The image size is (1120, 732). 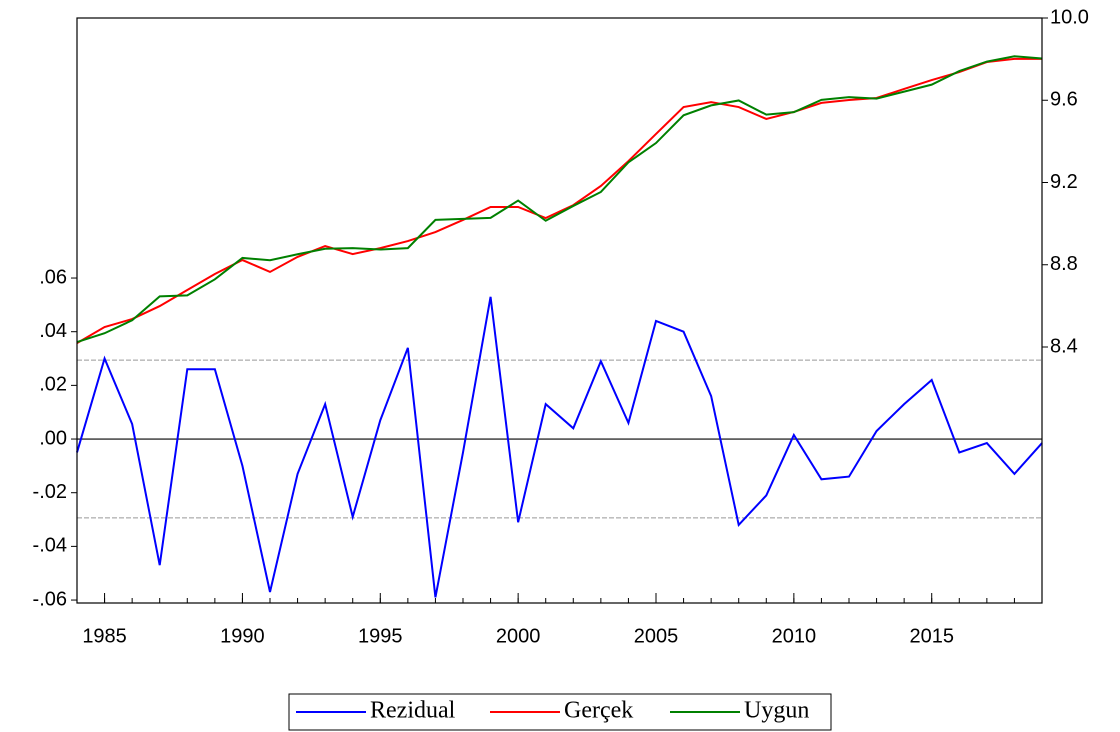 I want to click on legend-label: Rezidual, so click(x=413, y=711).